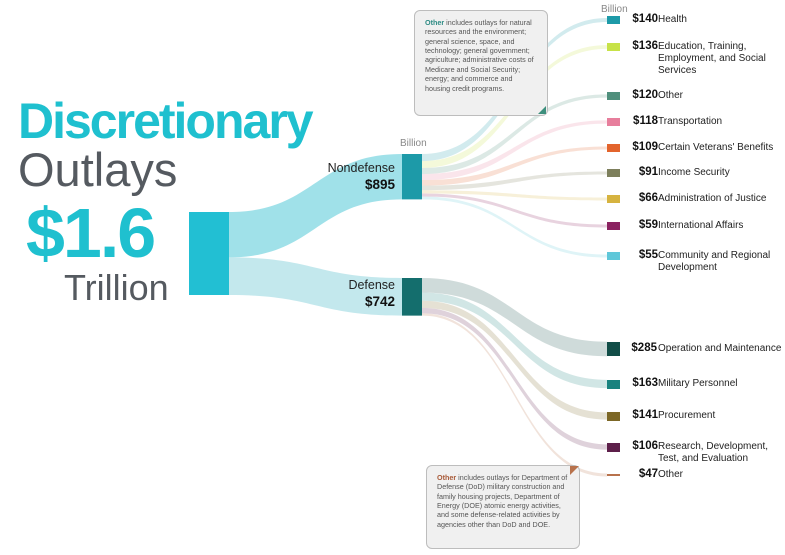 Image resolution: width=785 pixels, height=555 pixels. I want to click on item-label: Administration of Justice, so click(712, 198).